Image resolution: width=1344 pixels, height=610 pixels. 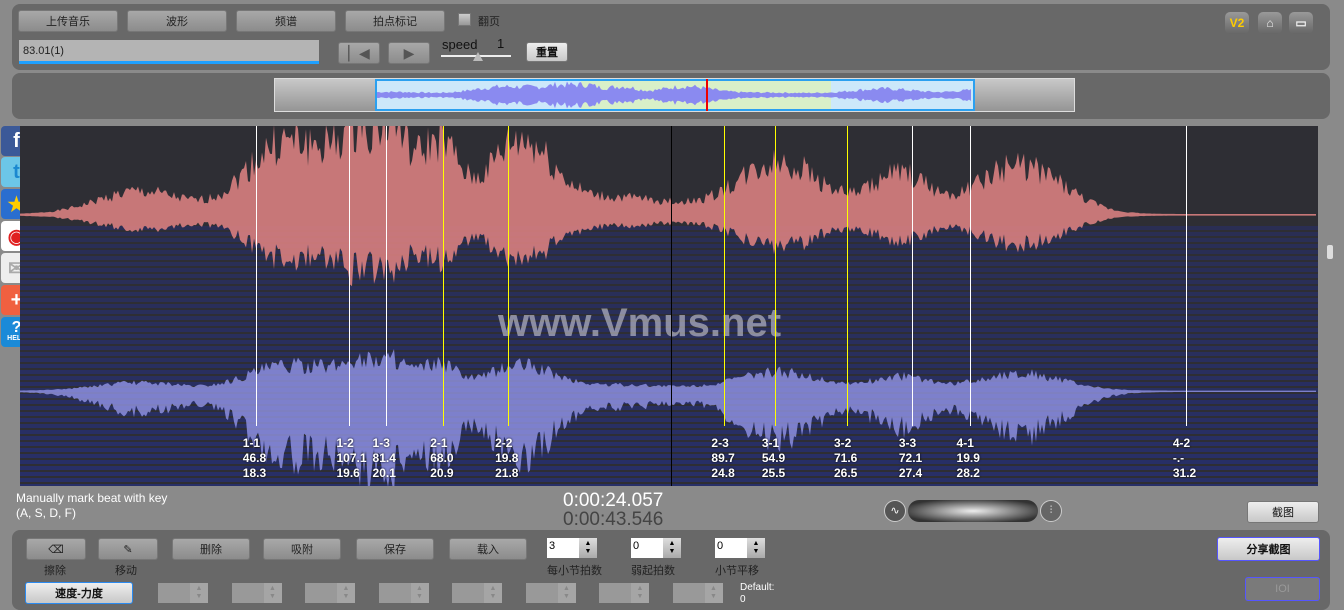 What do you see at coordinates (251, 443) in the screenshot?
I see `beat-index: 1-1` at bounding box center [251, 443].